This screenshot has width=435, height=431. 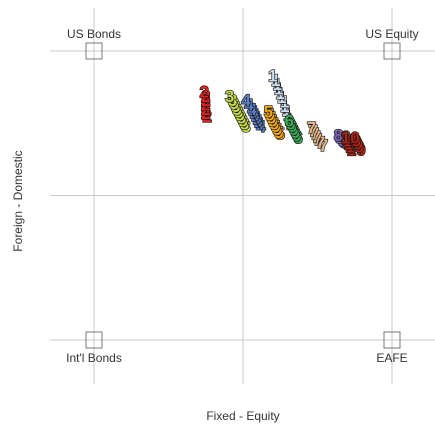 I want to click on series-5-point-3: 5, so click(x=272, y=120).